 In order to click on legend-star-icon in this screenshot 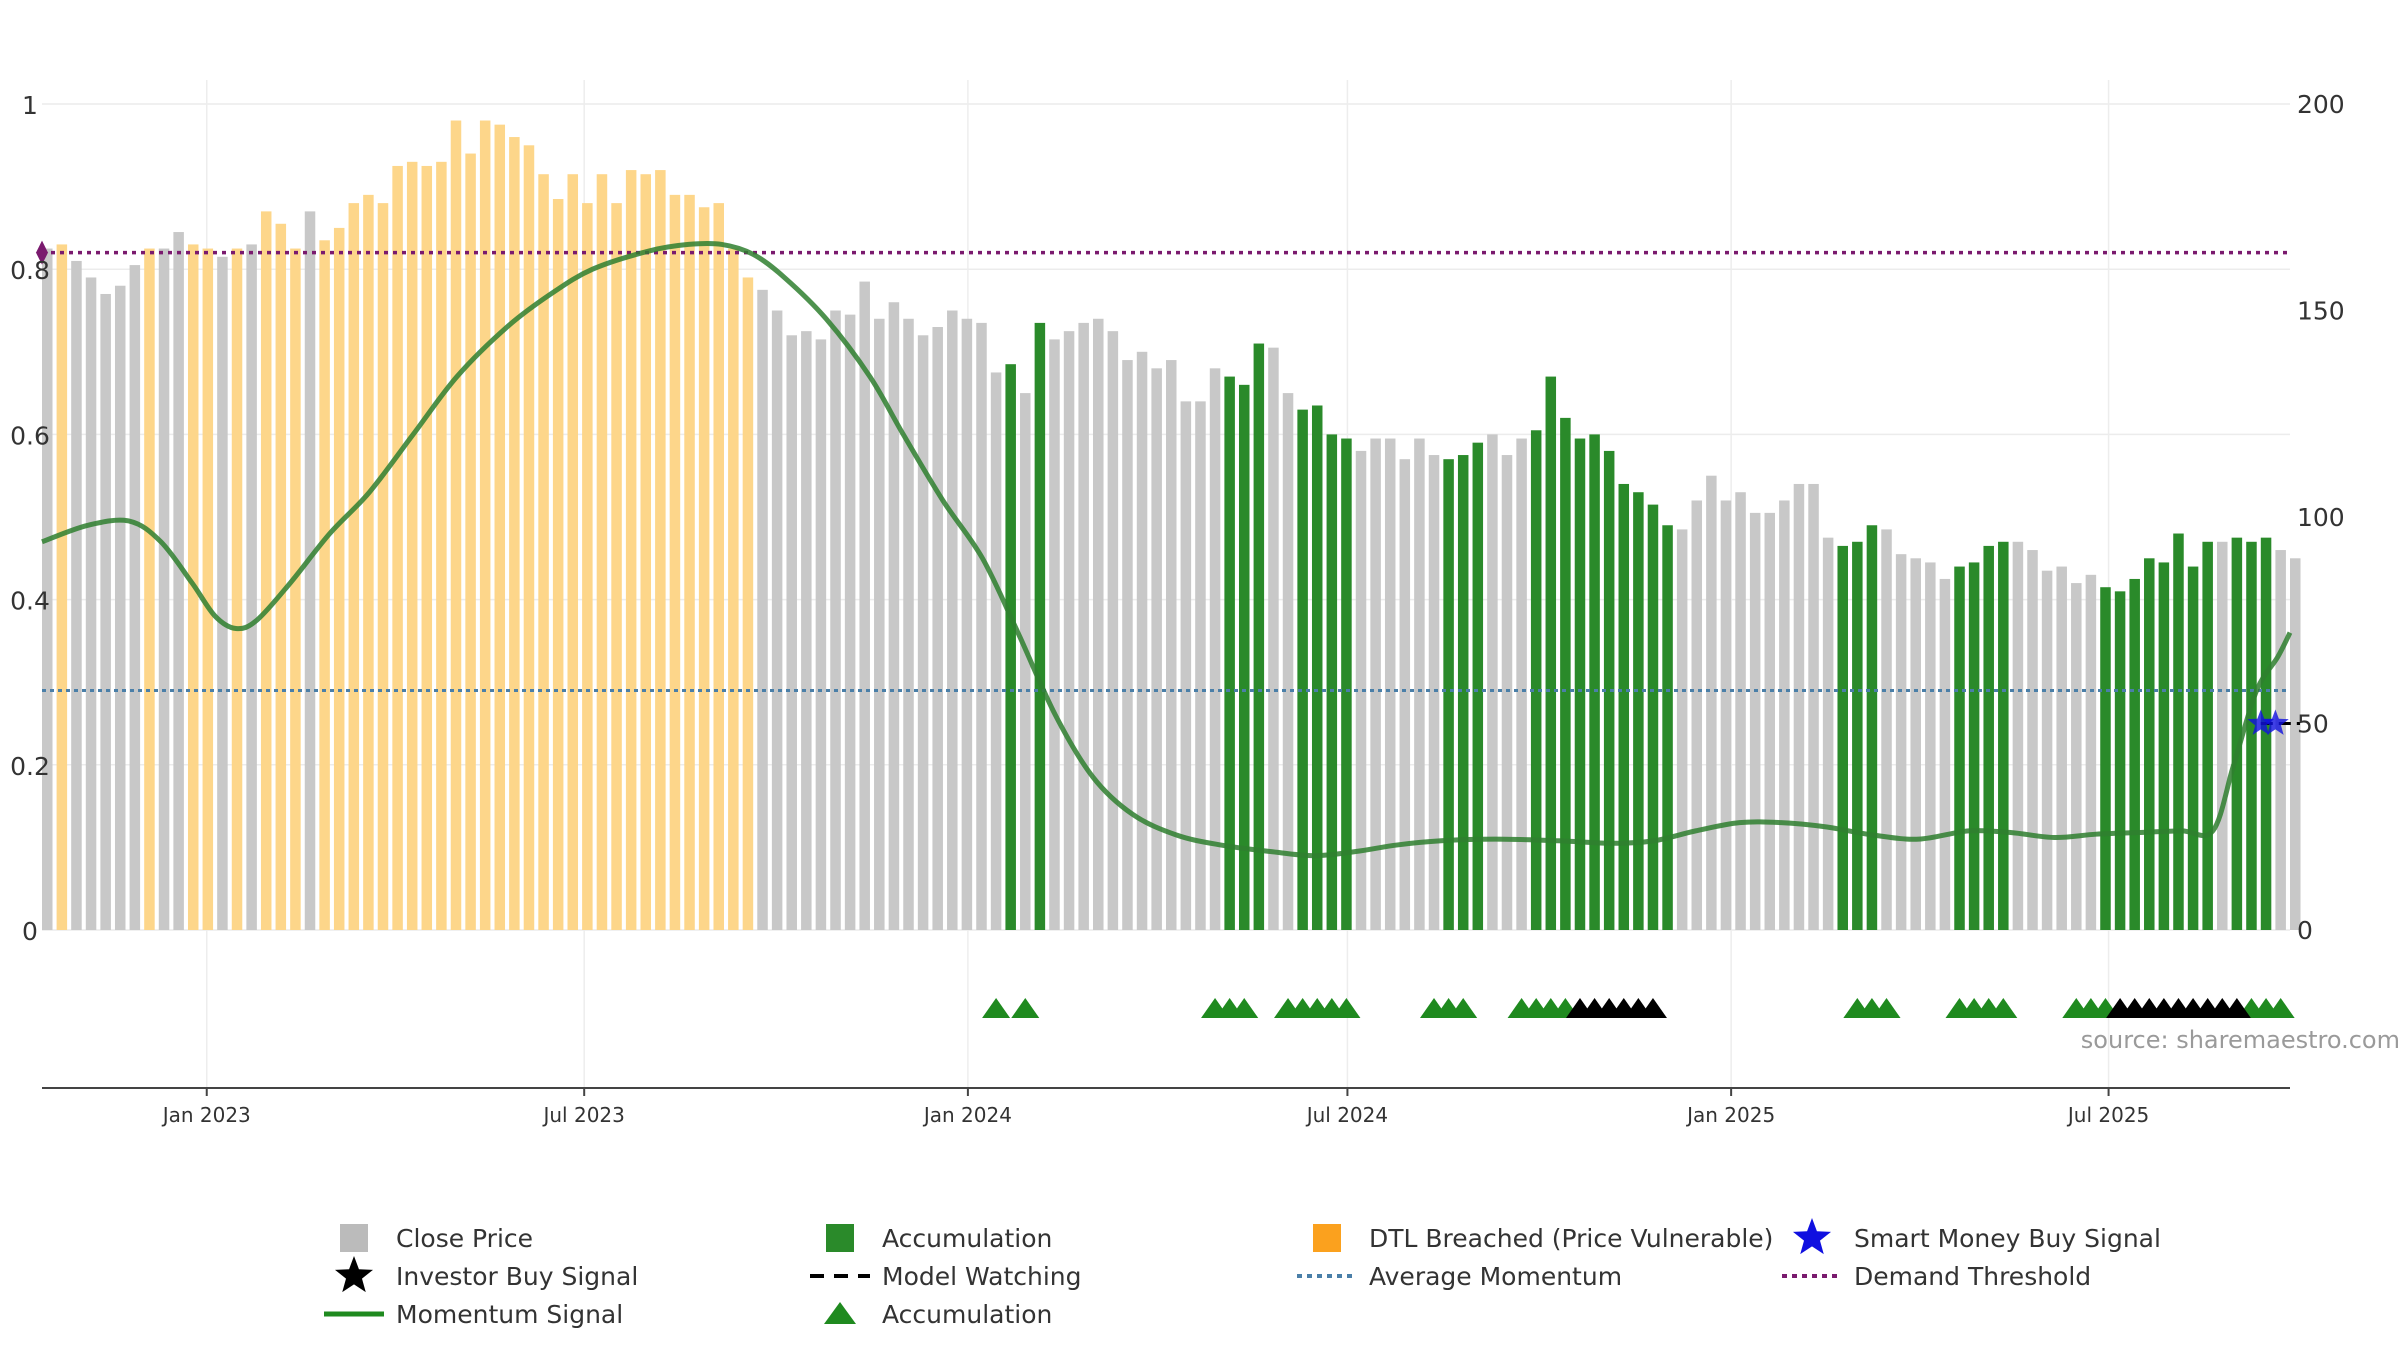, I will do `click(354, 1274)`.